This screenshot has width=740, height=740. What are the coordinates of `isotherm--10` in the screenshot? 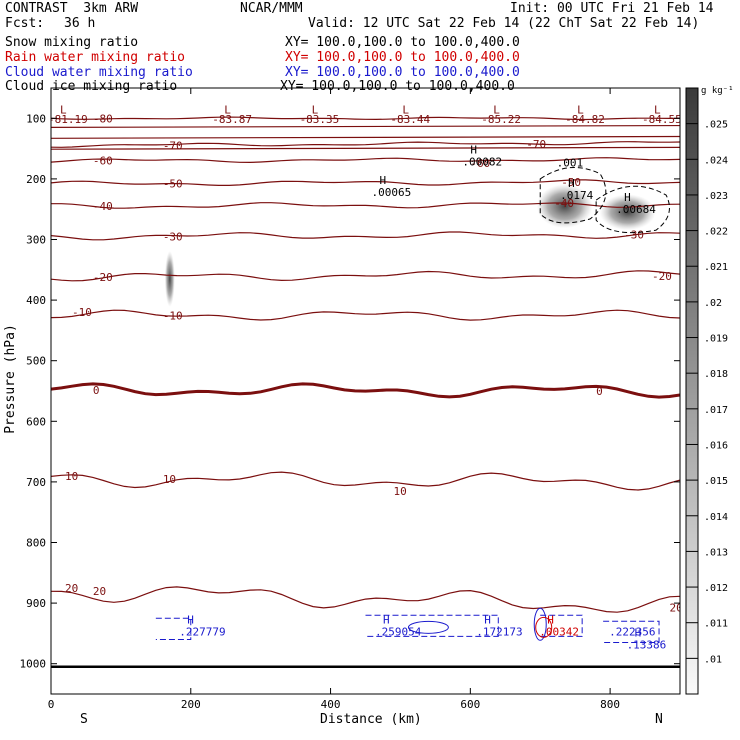 It's located at (365, 315).